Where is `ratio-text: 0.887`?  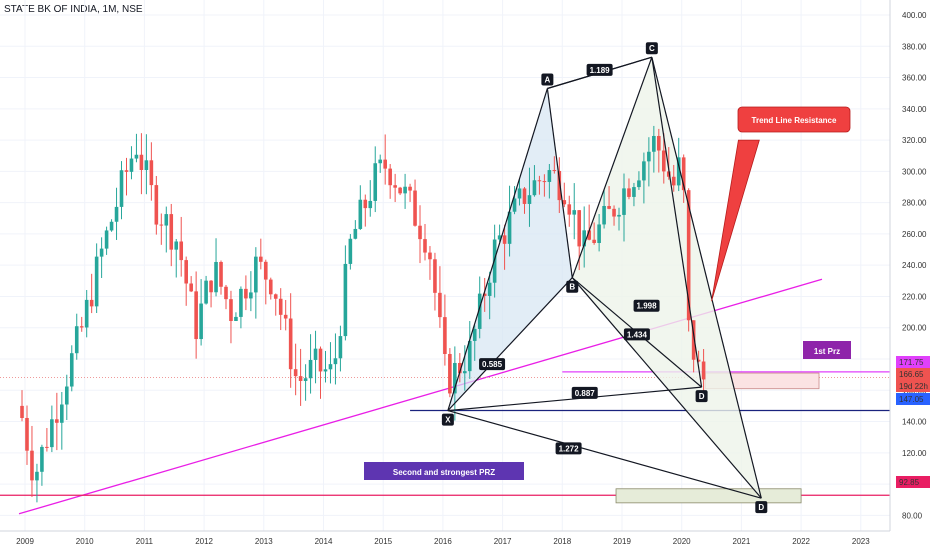 ratio-text: 0.887 is located at coordinates (585, 393).